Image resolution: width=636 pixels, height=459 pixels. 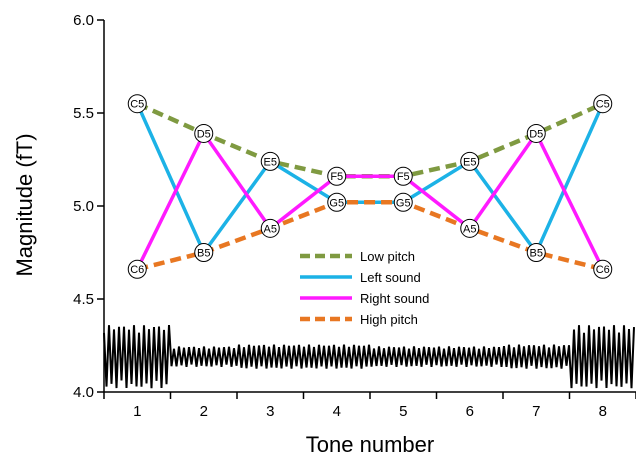 I want to click on y-tick-label: 5.5, so click(x=83, y=113).